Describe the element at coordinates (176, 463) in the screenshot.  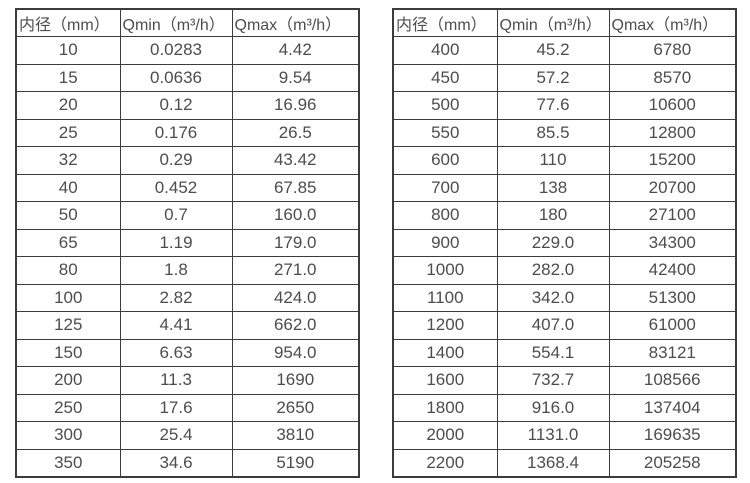
I see `table-cell: 34.6` at that location.